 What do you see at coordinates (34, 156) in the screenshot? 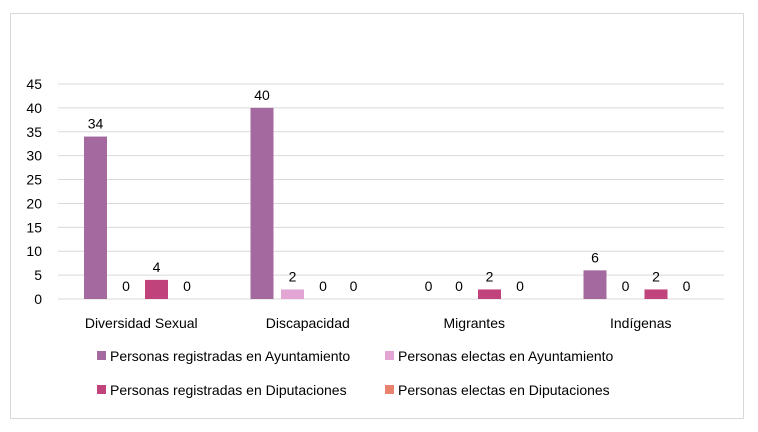
I see `y-tick-label: 30` at bounding box center [34, 156].